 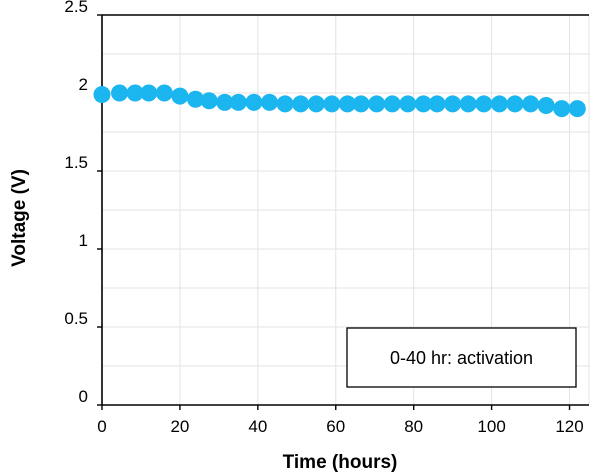 What do you see at coordinates (569, 426) in the screenshot?
I see `x-tick-label: 120` at bounding box center [569, 426].